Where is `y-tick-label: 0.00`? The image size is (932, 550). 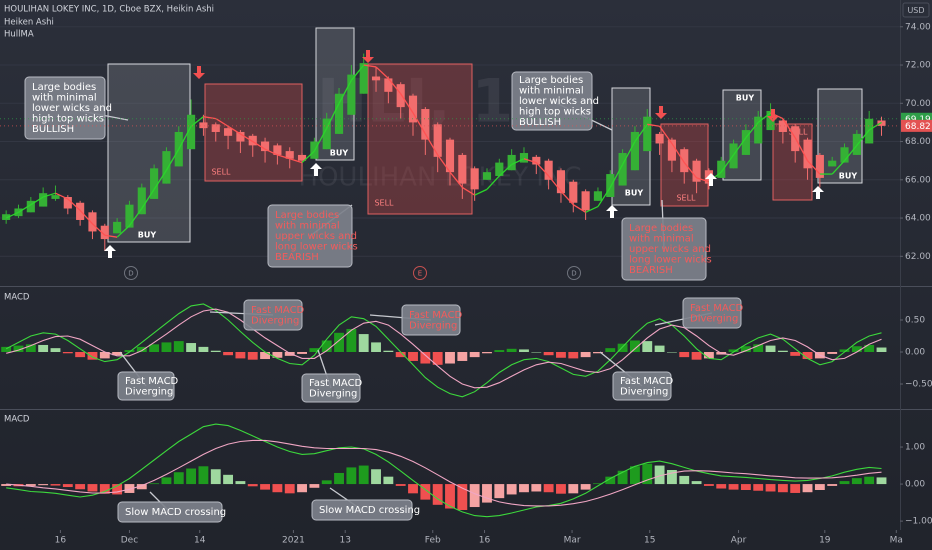
y-tick-label: 0.00 is located at coordinates (915, 485).